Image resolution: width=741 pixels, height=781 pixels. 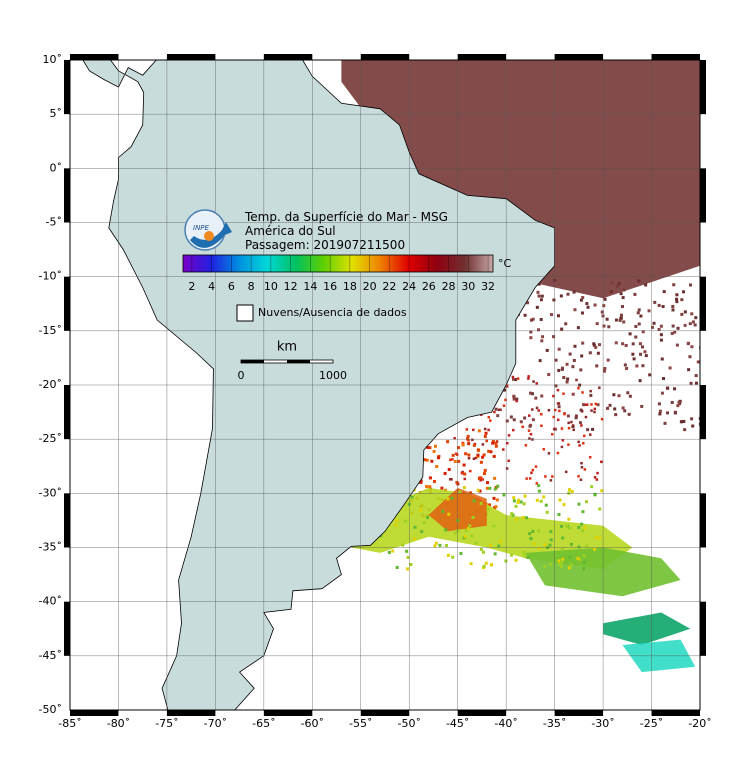 I want to click on colorbar-label: 22, so click(x=389, y=286).